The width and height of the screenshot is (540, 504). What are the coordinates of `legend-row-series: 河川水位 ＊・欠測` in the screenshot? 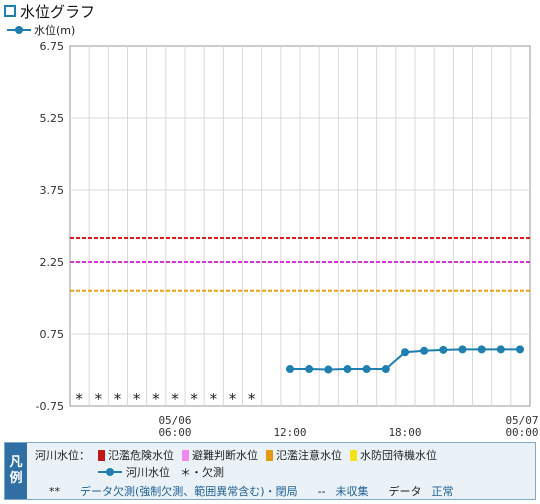 It's located at (160, 472).